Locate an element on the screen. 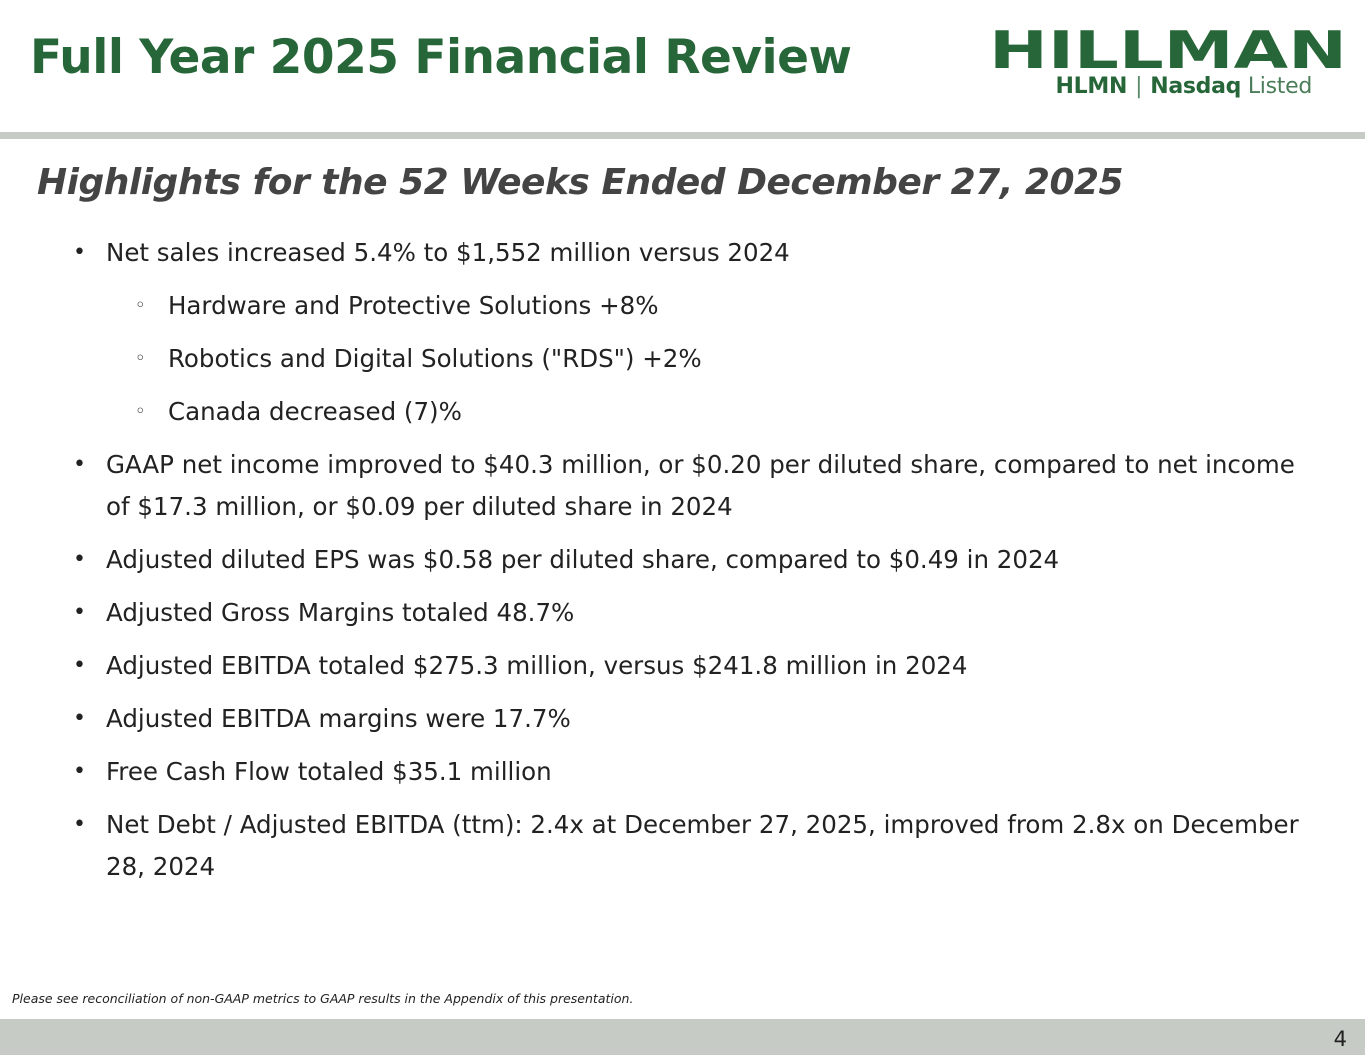 The width and height of the screenshot is (1365, 1055). bullet-item: Adjusted EBITDA margins were 17.7% is located at coordinates (682, 719).